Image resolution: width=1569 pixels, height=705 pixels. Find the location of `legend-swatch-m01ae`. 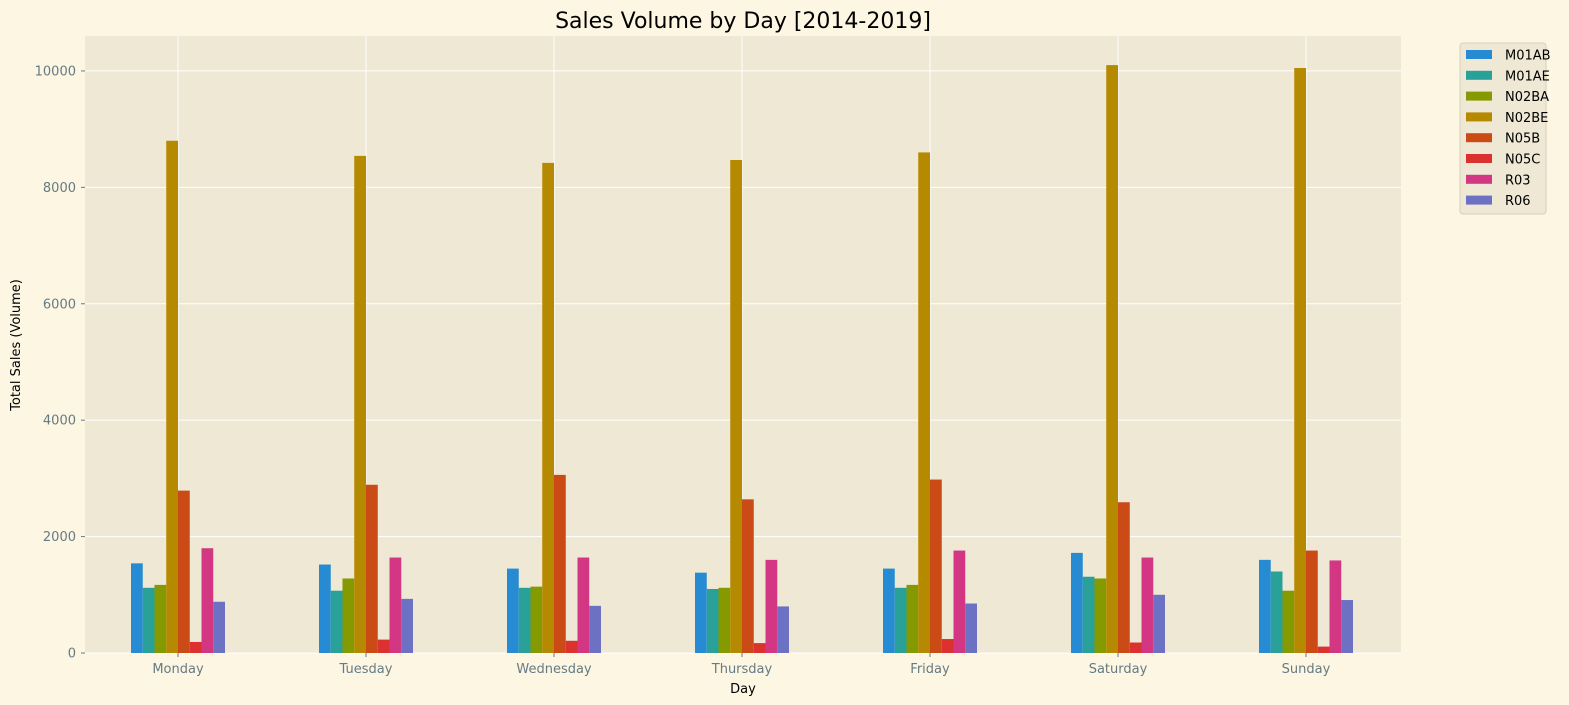

legend-swatch-m01ae is located at coordinates (1479, 75).